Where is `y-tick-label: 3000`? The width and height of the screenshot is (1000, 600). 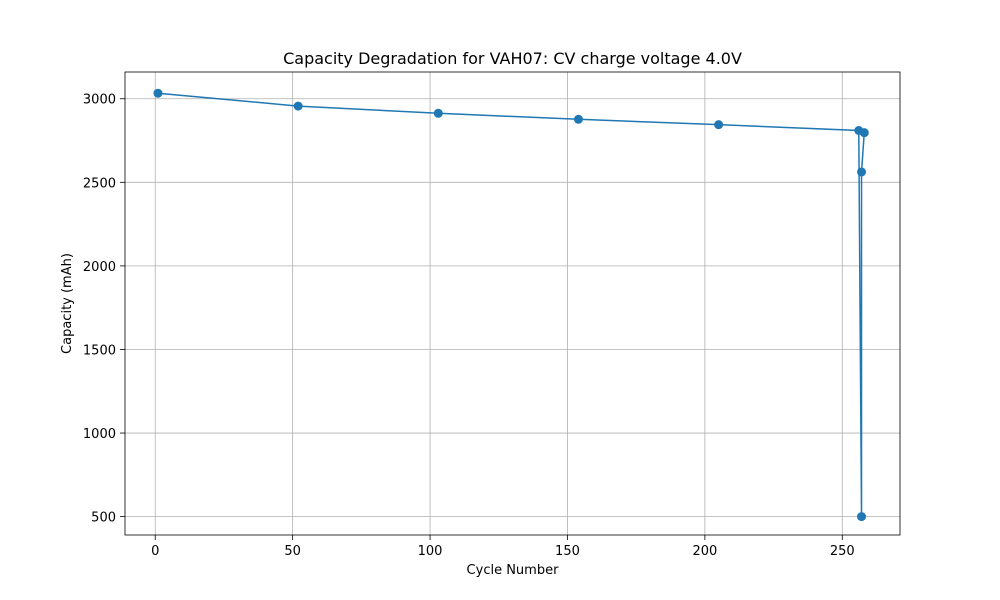
y-tick-label: 3000 is located at coordinates (99, 100).